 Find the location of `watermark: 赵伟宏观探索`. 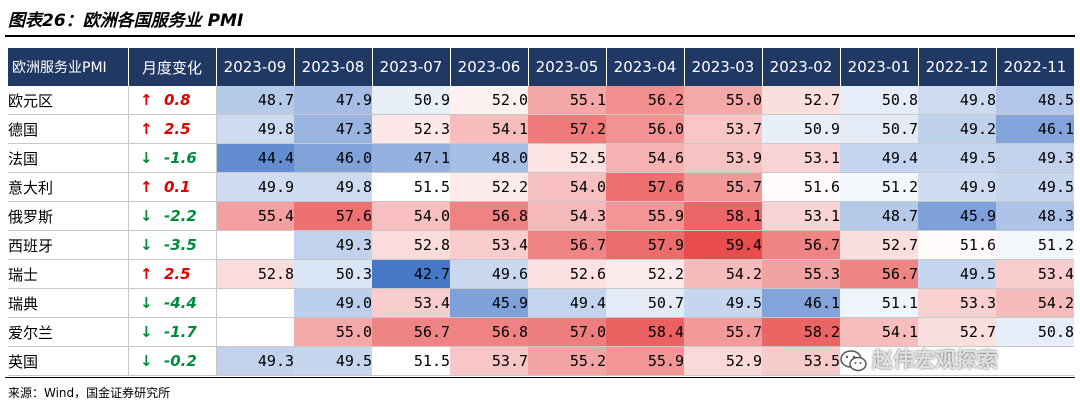

watermark: 赵伟宏观探索 is located at coordinates (919, 359).